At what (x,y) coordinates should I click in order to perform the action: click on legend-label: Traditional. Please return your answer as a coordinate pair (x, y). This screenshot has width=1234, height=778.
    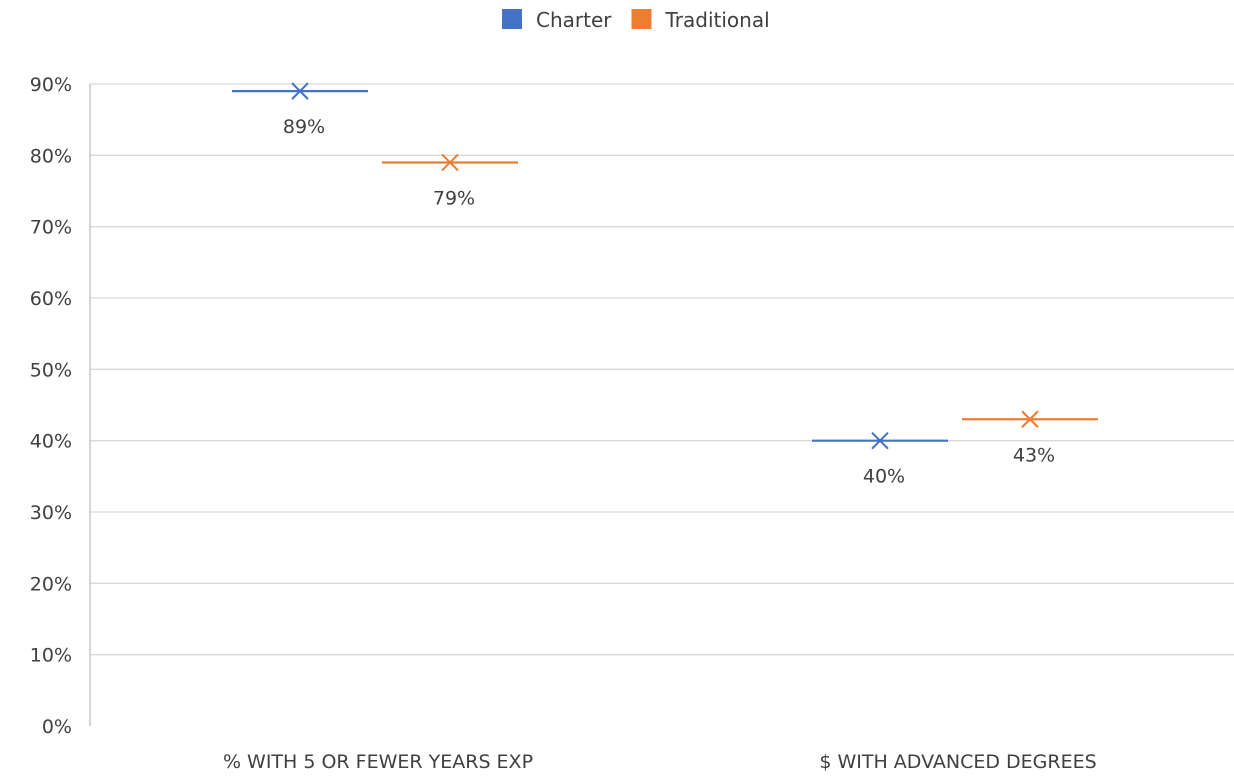
    Looking at the image, I should click on (717, 20).